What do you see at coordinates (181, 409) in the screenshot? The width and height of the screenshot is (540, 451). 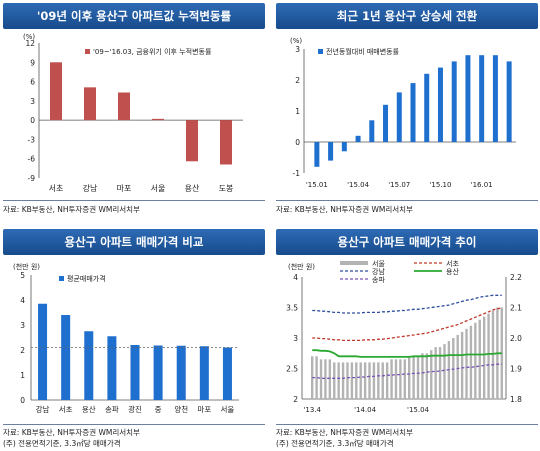 I see `x-tick-label: 양천` at bounding box center [181, 409].